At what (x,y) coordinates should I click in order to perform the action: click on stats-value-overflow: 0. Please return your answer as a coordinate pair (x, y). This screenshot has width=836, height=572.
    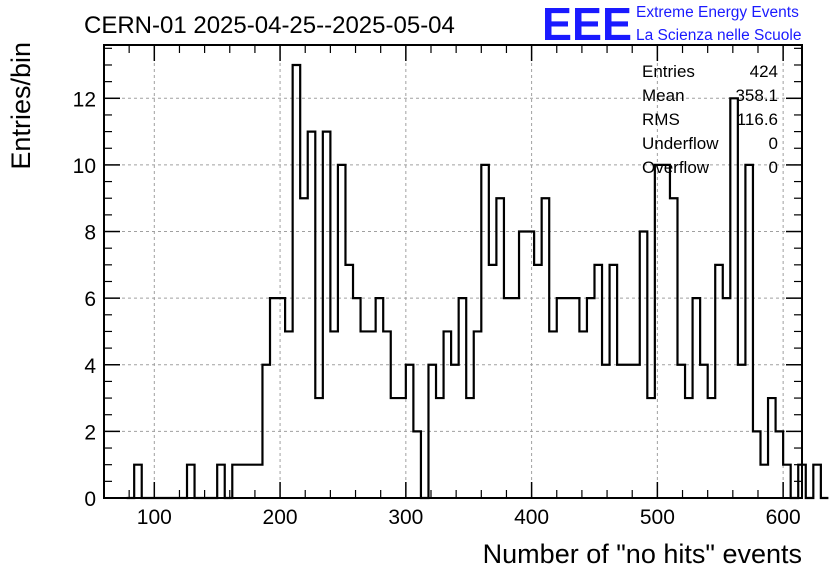
    Looking at the image, I should click on (773, 167).